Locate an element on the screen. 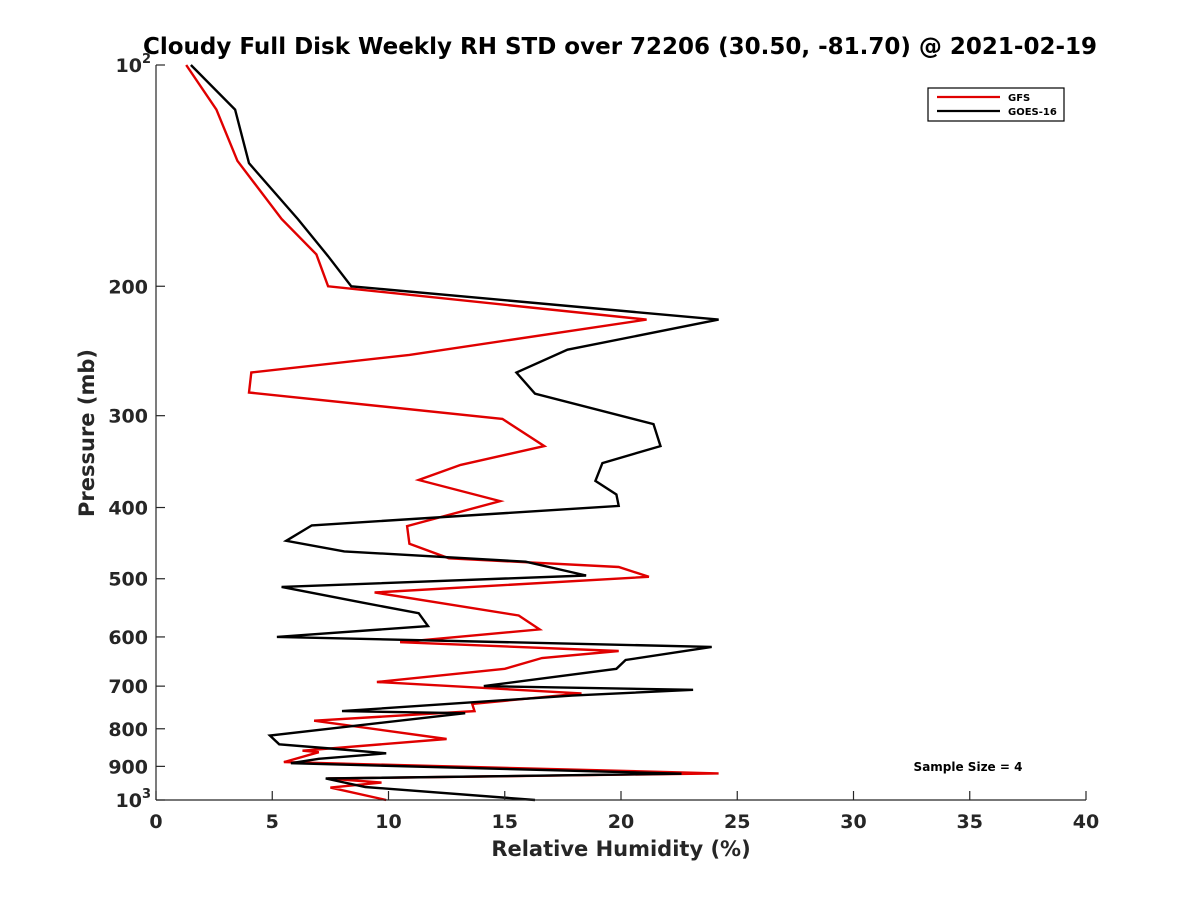  y-tick-label-400: 400 is located at coordinates (128, 509).